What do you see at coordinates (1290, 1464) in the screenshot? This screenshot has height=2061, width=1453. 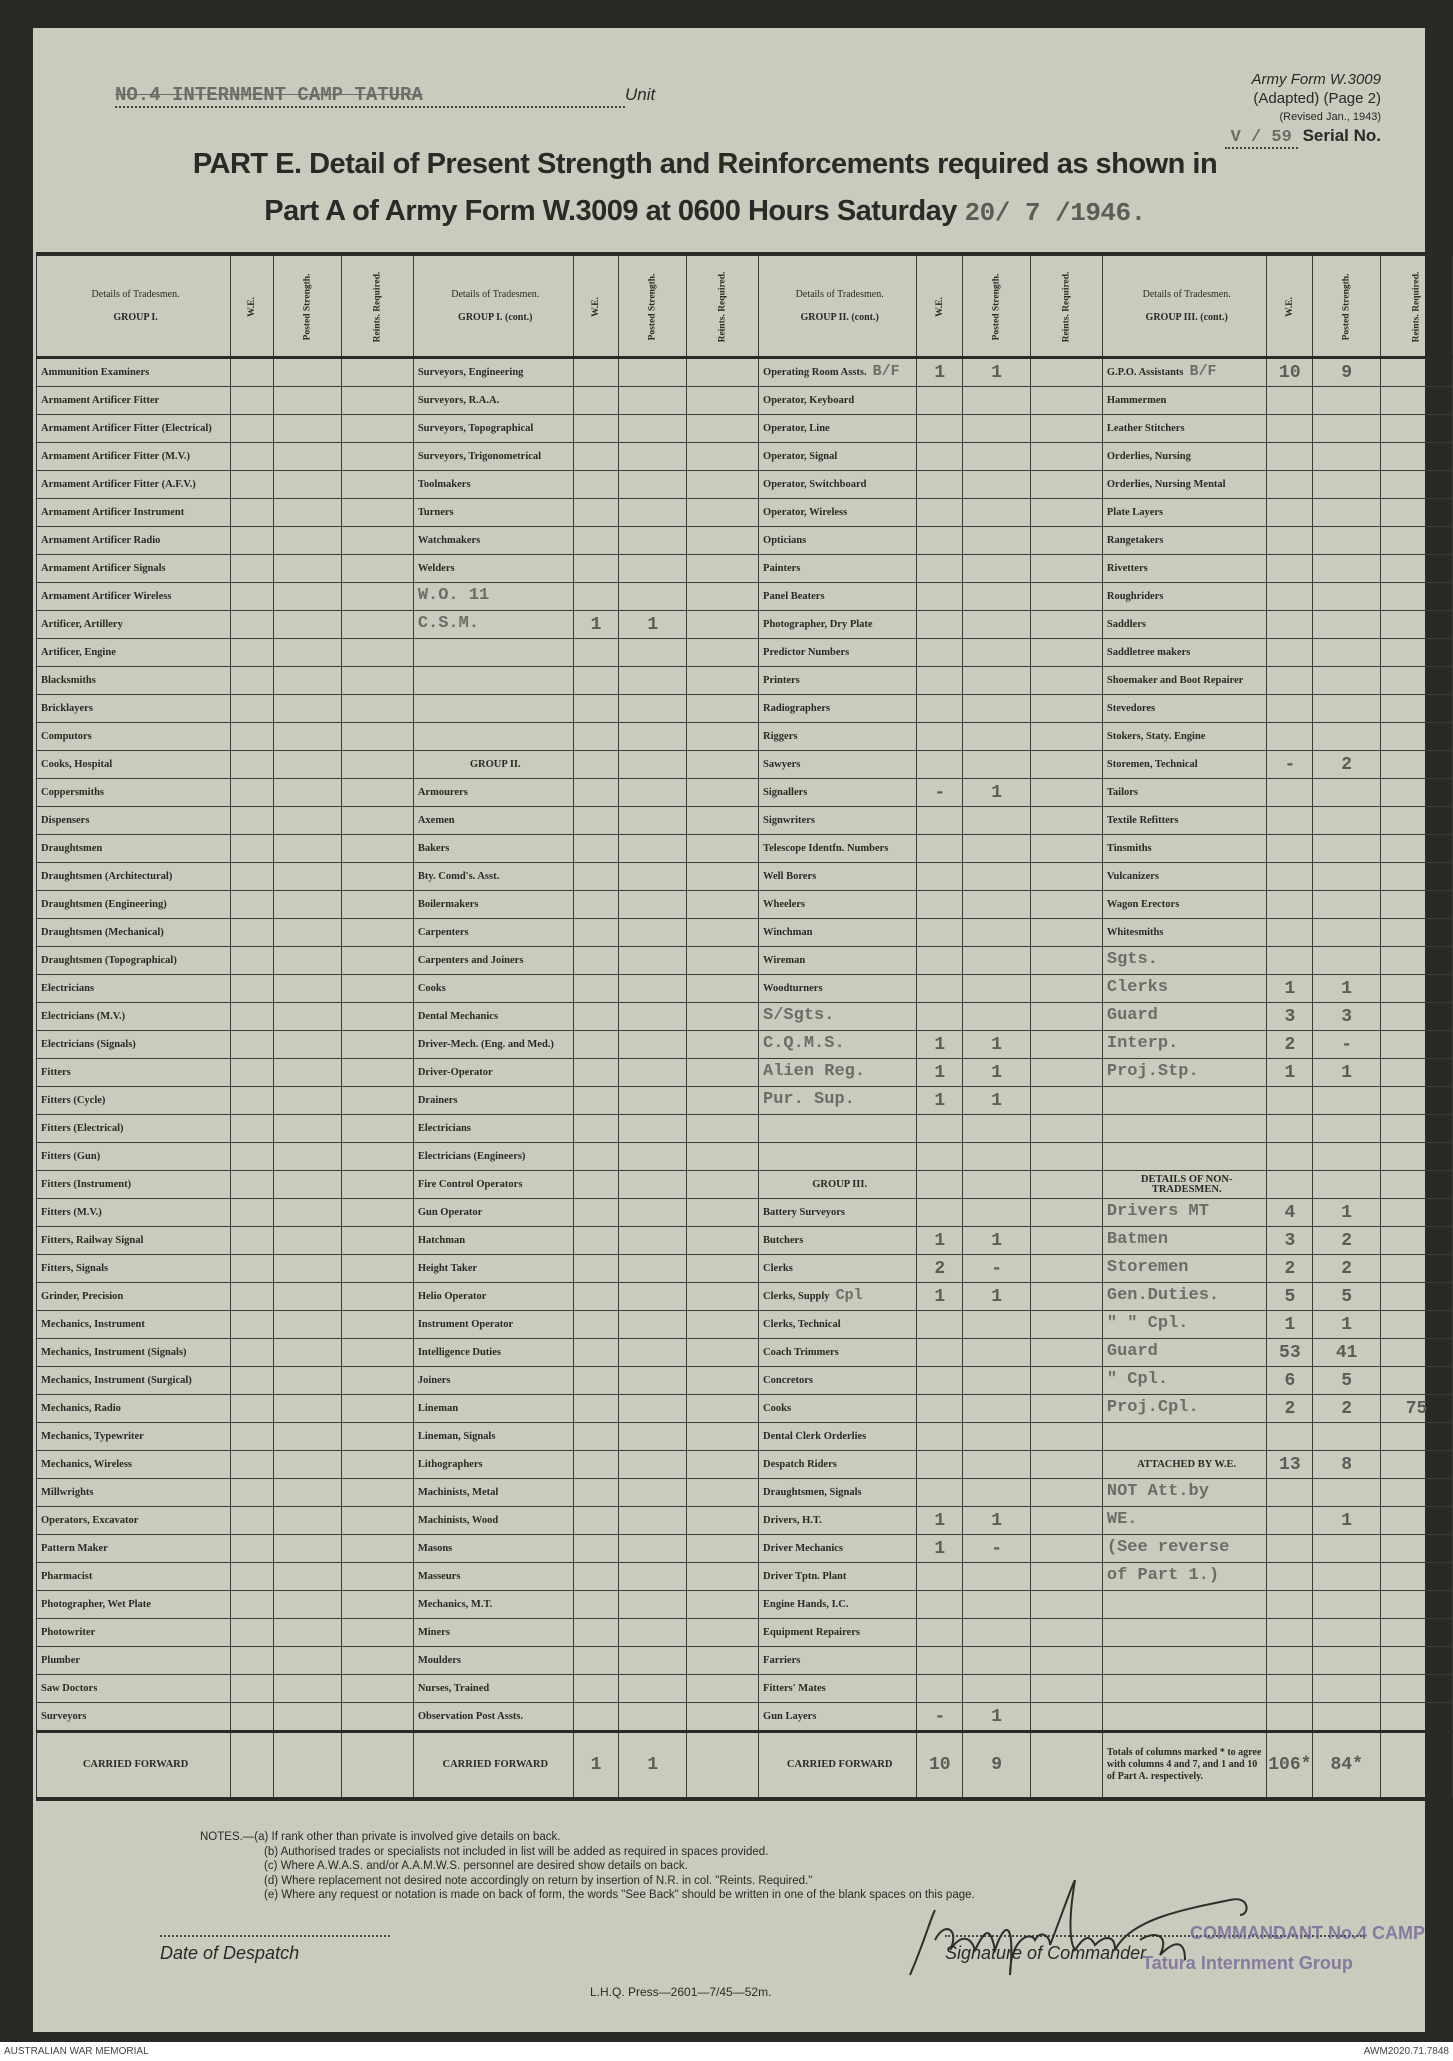 I see `we-cell: 13` at bounding box center [1290, 1464].